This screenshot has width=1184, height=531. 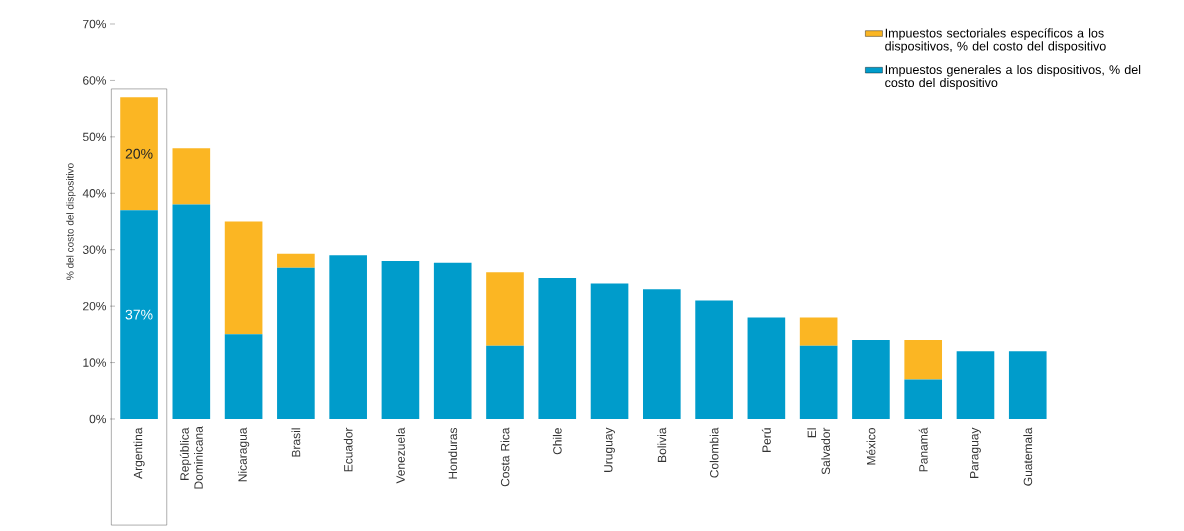 What do you see at coordinates (714, 452) in the screenshot?
I see `x-tick-label: Colombia` at bounding box center [714, 452].